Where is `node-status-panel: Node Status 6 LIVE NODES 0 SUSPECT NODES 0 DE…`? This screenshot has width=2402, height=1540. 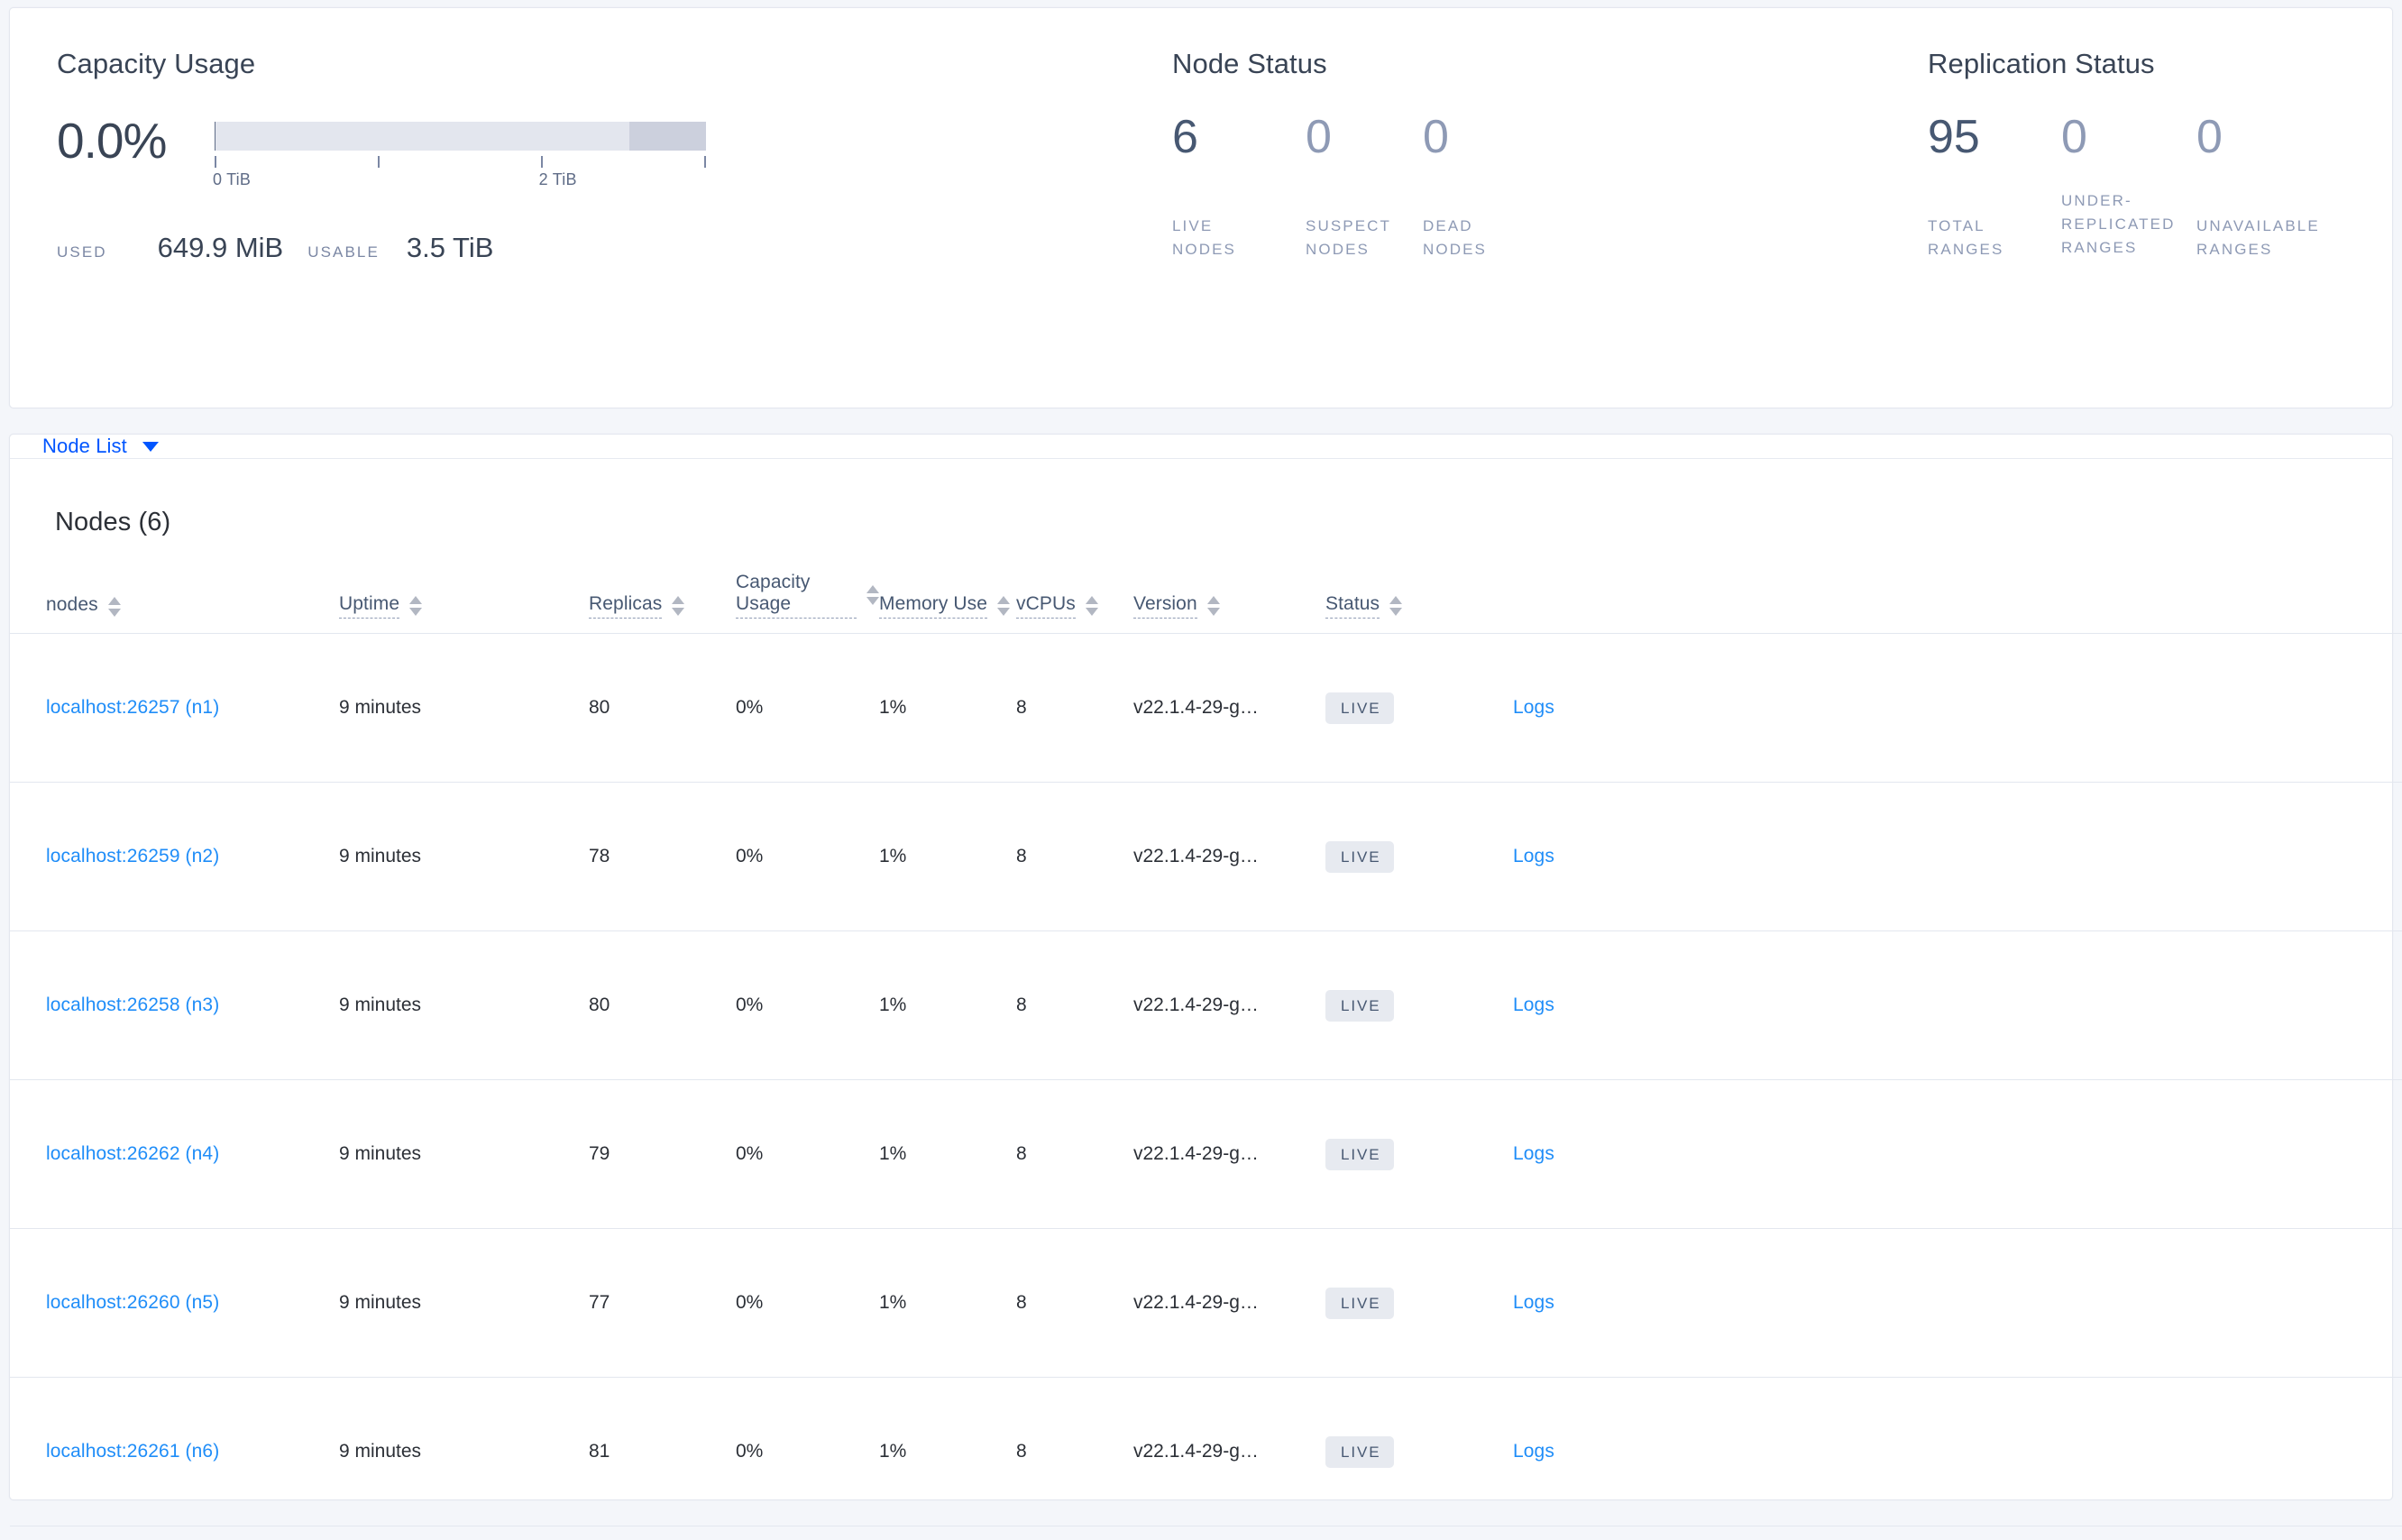 node-status-panel: Node Status 6 LIVE NODES 0 SUSPECT NODES 0 DE… is located at coordinates (1407, 208).